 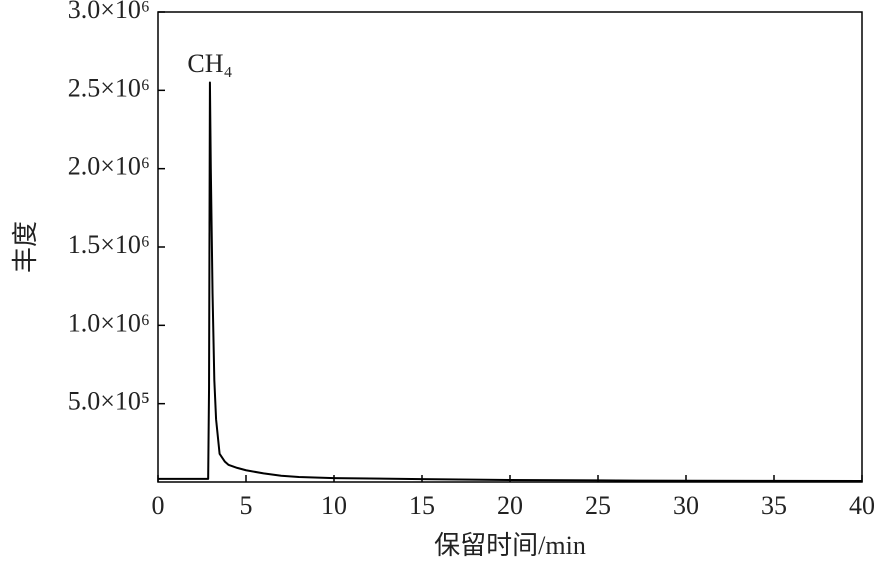 What do you see at coordinates (109, 12) in the screenshot?
I see `y-tick-label: 3.0×10⁶` at bounding box center [109, 12].